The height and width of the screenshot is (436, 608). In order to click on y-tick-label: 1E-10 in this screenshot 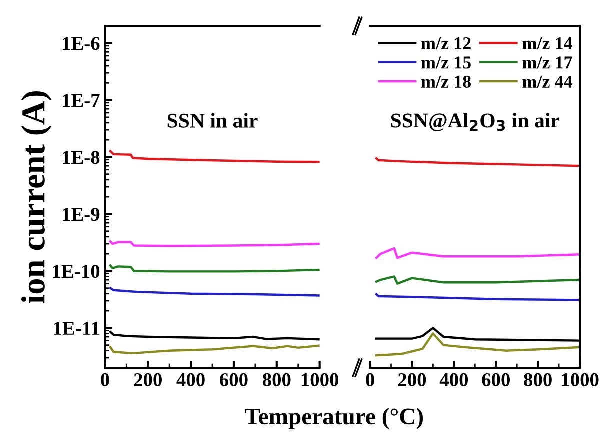, I will do `click(76, 271)`.